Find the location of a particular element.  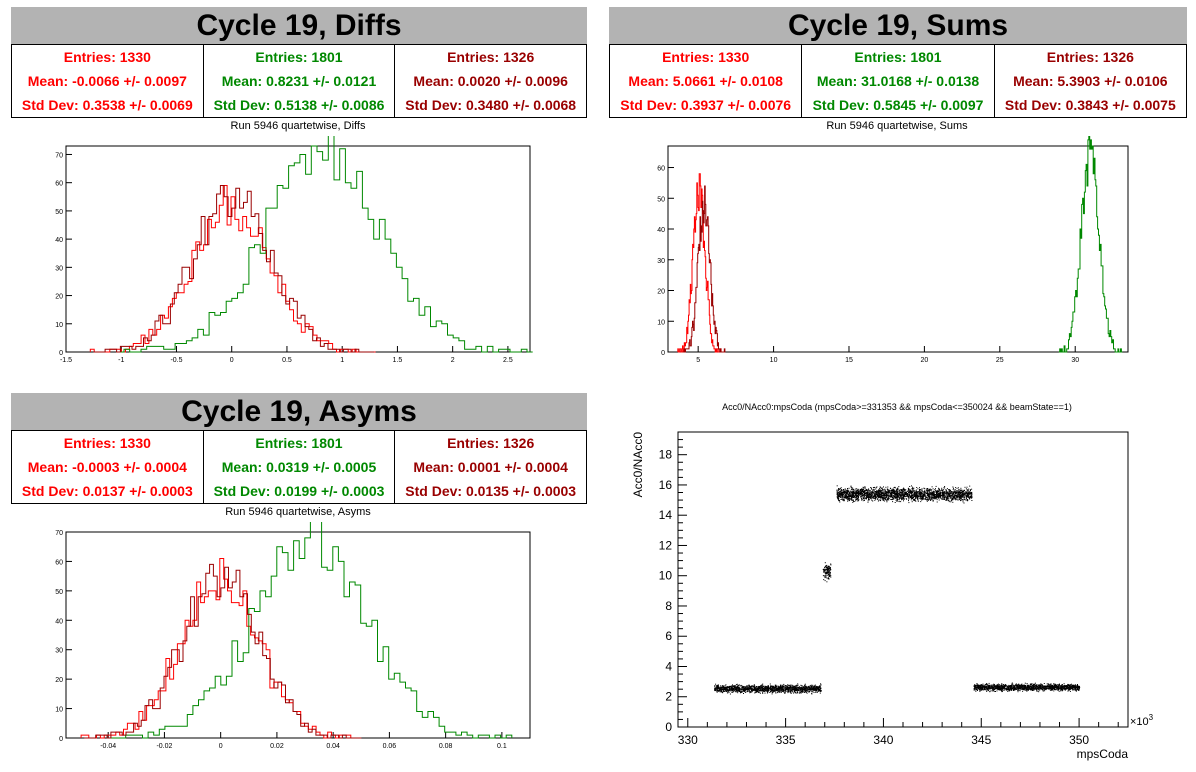

y-tick-label: 60 is located at coordinates (59, 562).